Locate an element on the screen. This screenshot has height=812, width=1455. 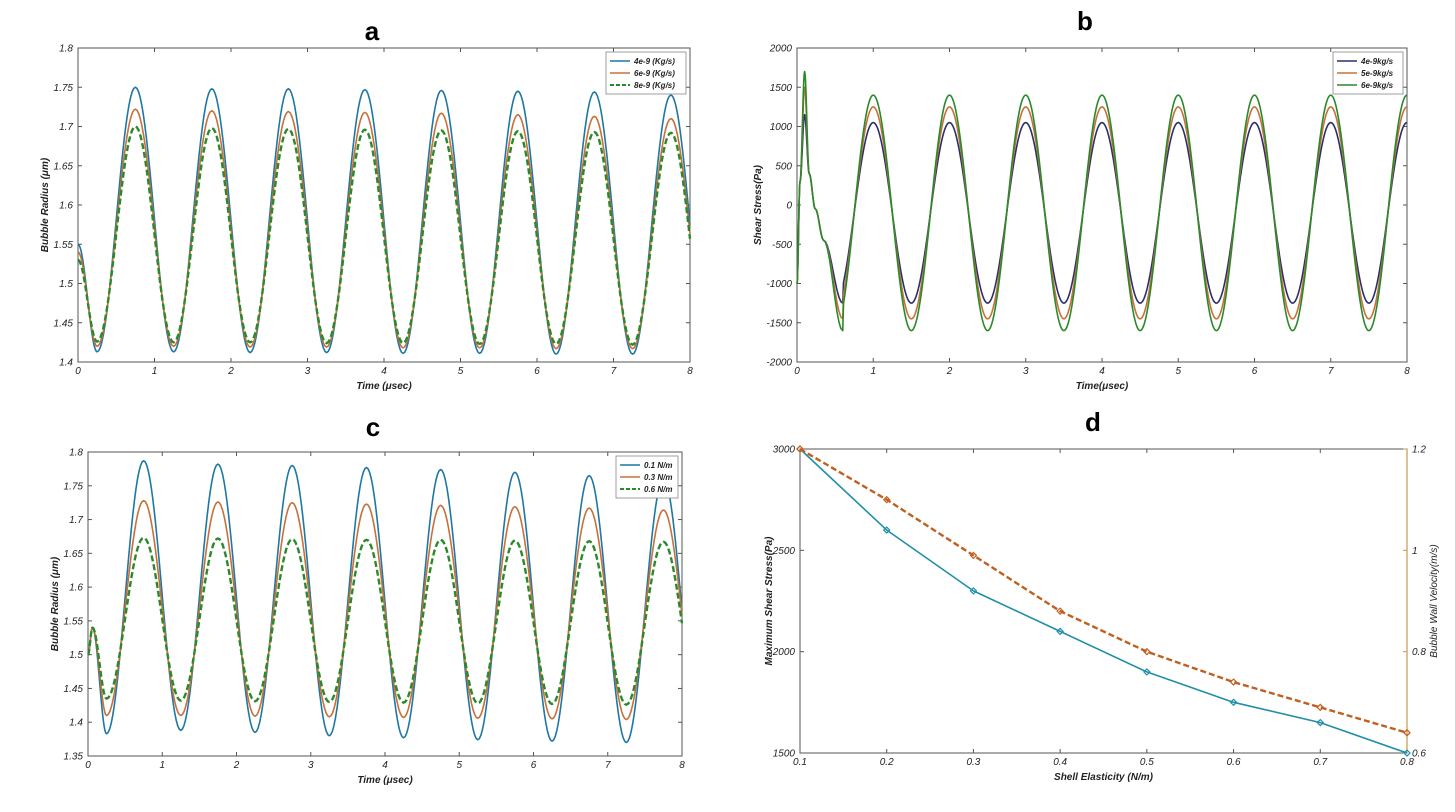
panel-title: b is located at coordinates (1085, 21).